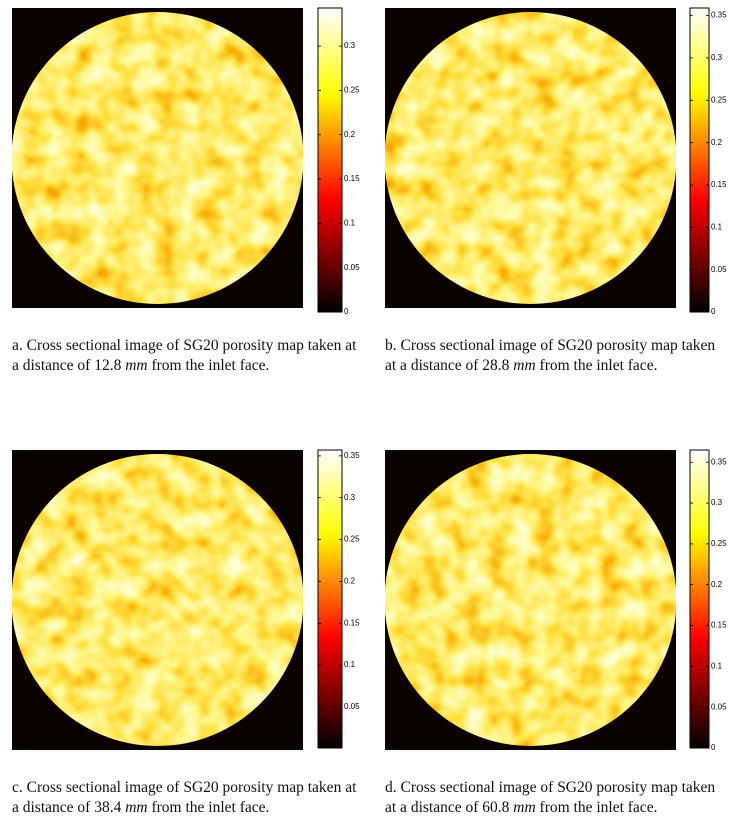 This screenshot has height=839, width=729. Describe the element at coordinates (496, 365) in the screenshot. I see `caption-distance: 28.8` at that location.